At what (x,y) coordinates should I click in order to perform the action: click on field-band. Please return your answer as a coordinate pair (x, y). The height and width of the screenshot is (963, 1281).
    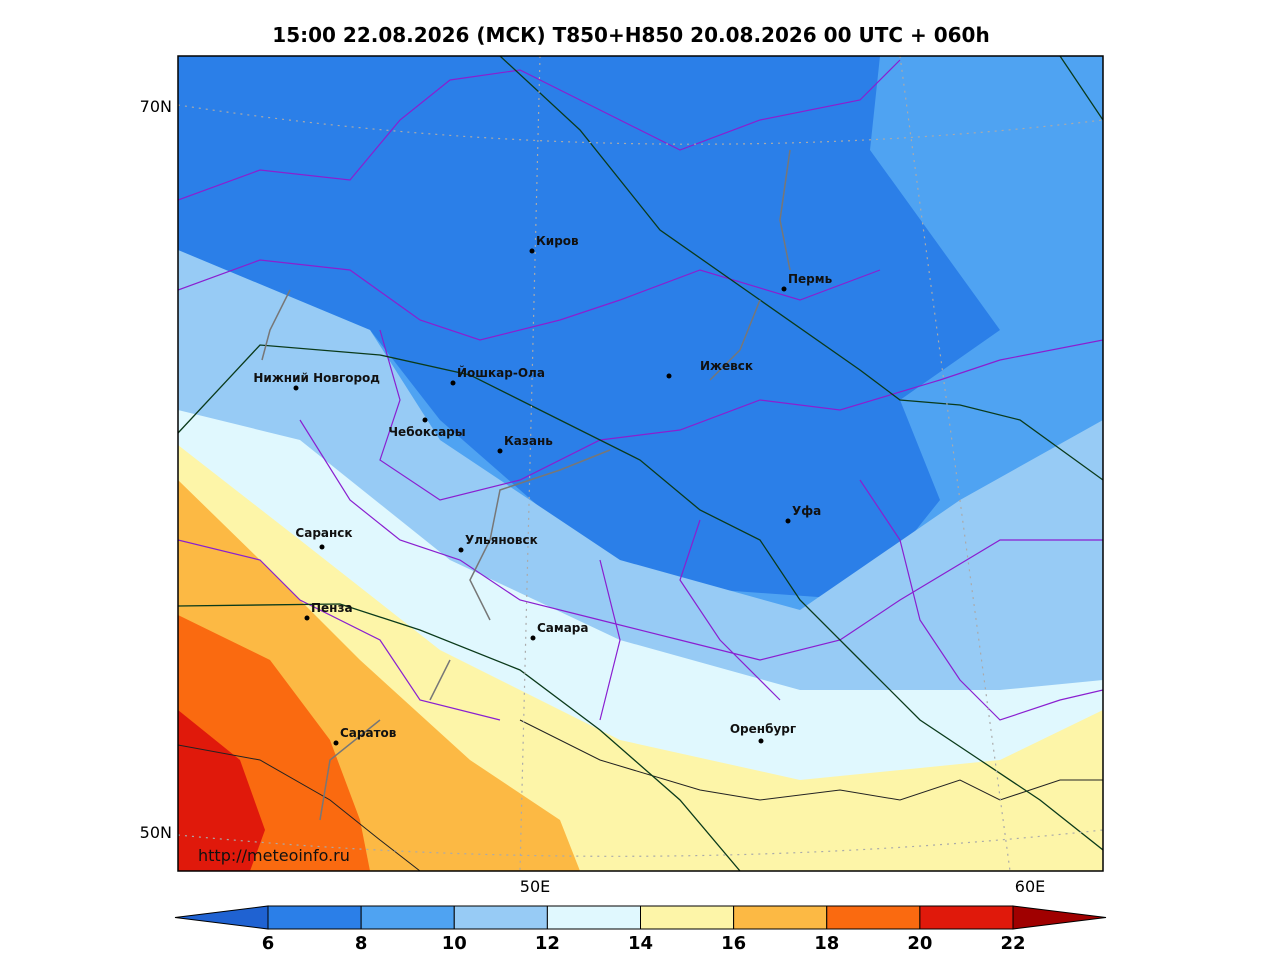
    Looking at the image, I should click on (221, 790).